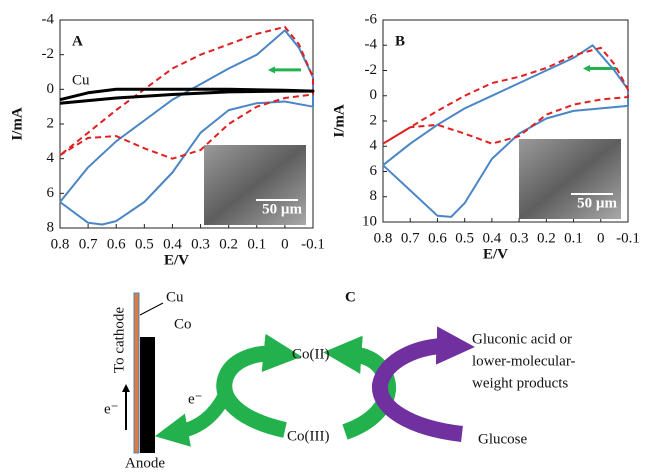 The width and height of the screenshot is (645, 476). What do you see at coordinates (350, 297) in the screenshot?
I see `panel-label: C` at bounding box center [350, 297].